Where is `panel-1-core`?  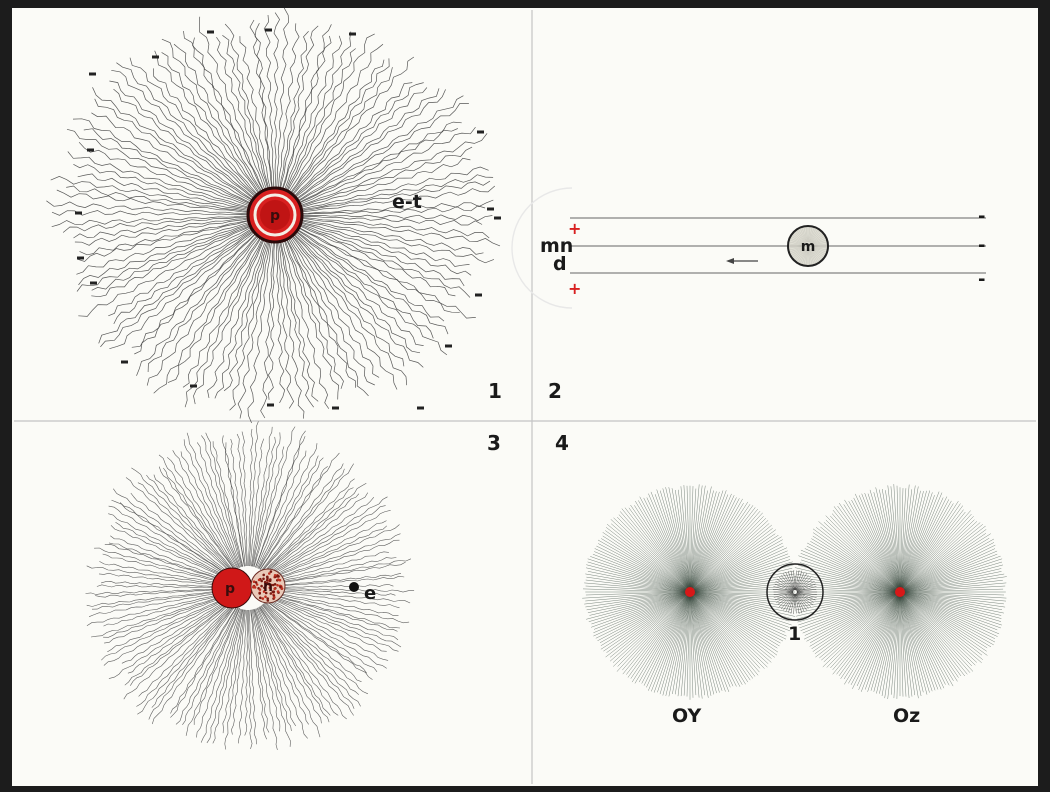 panel-1-core is located at coordinates (275, 215).